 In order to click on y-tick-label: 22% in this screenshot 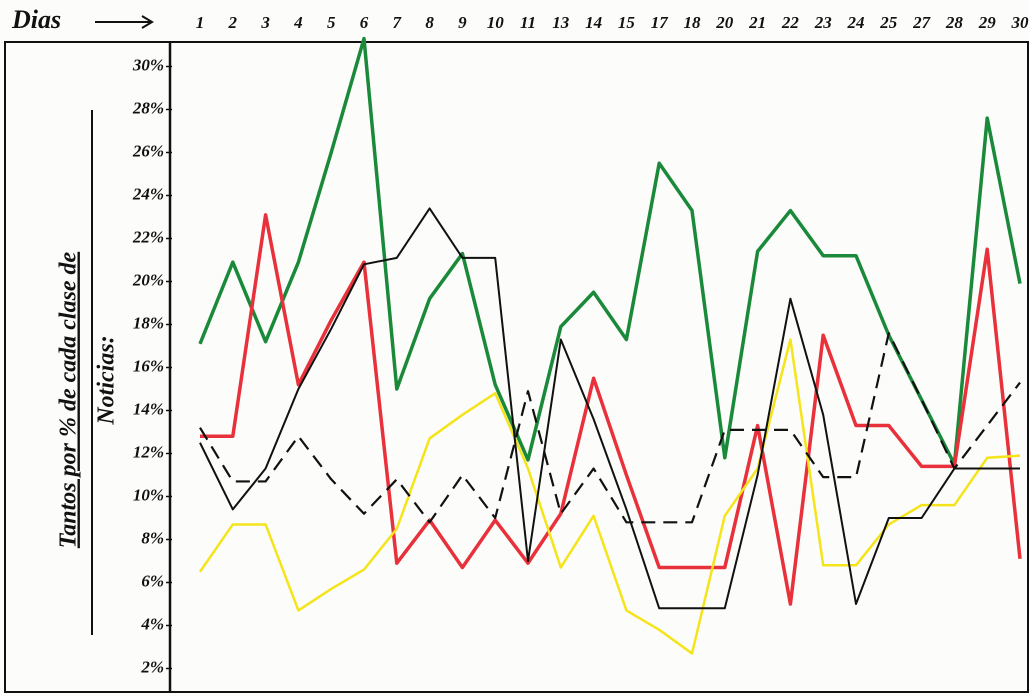, I will do `click(148, 236)`.